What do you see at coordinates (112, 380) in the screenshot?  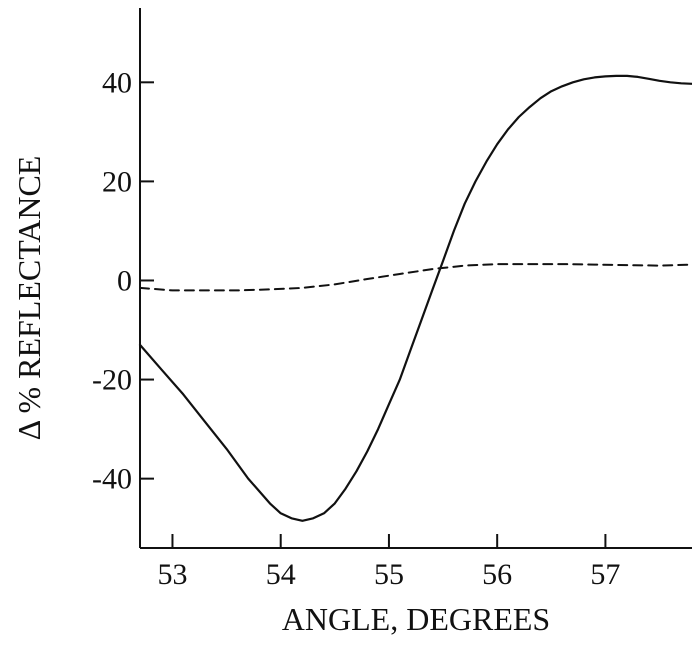 I see `y-tick-label: -20` at bounding box center [112, 380].